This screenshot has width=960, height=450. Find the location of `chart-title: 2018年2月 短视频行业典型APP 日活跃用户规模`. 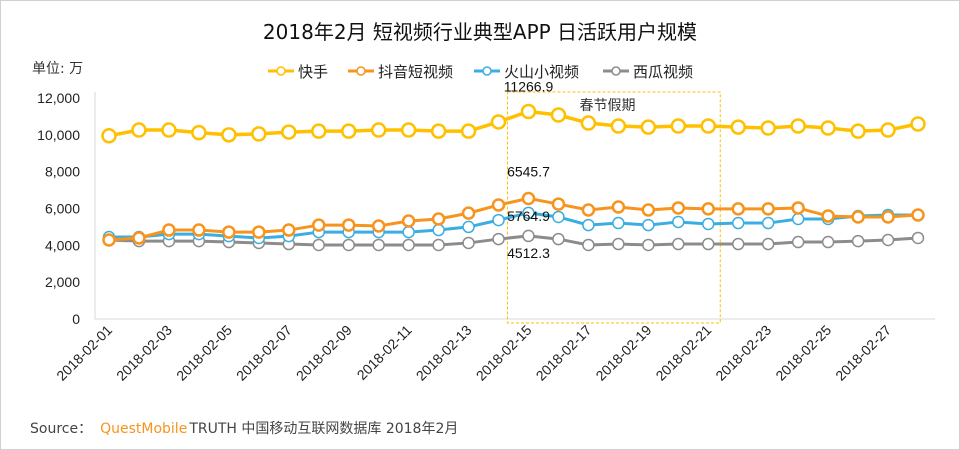

chart-title: 2018年2月 短视频行业典型APP 日活跃用户规模 is located at coordinates (480, 32).